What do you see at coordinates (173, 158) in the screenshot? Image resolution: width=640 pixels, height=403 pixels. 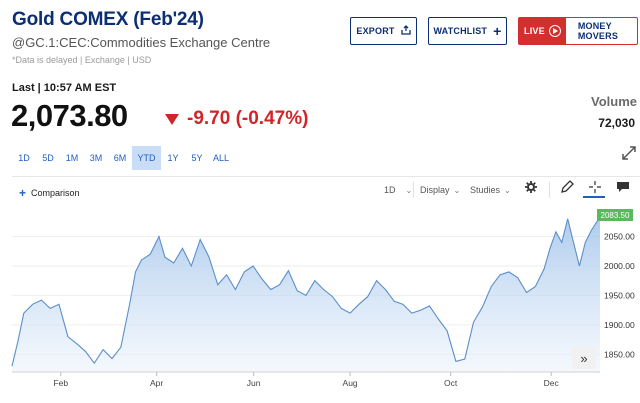 I see `range-1y: 1Y` at bounding box center [173, 158].